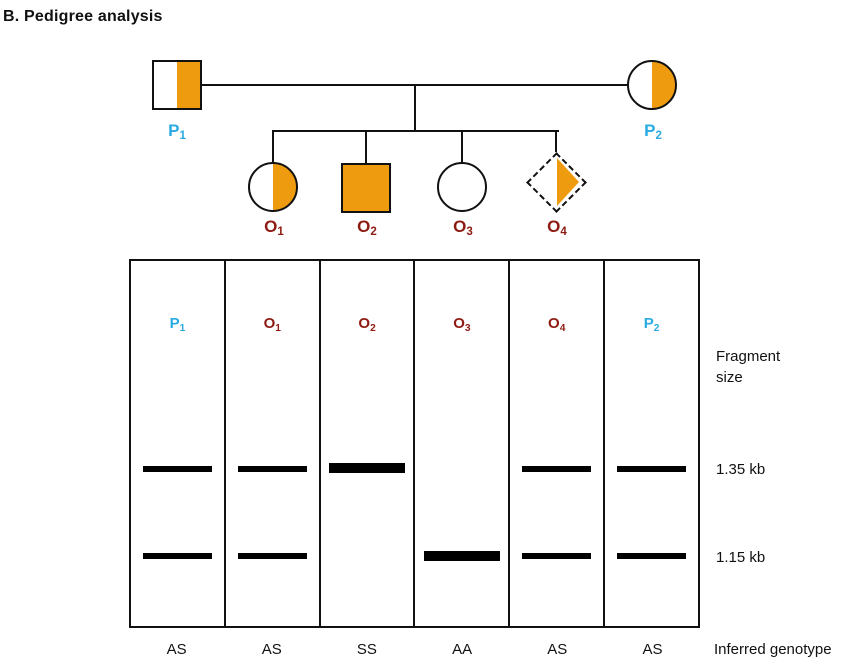 Image resolution: width=863 pixels, height=661 pixels. What do you see at coordinates (459, 323) in the screenshot?
I see `gel-lane-o3-label-base: O` at bounding box center [459, 323].